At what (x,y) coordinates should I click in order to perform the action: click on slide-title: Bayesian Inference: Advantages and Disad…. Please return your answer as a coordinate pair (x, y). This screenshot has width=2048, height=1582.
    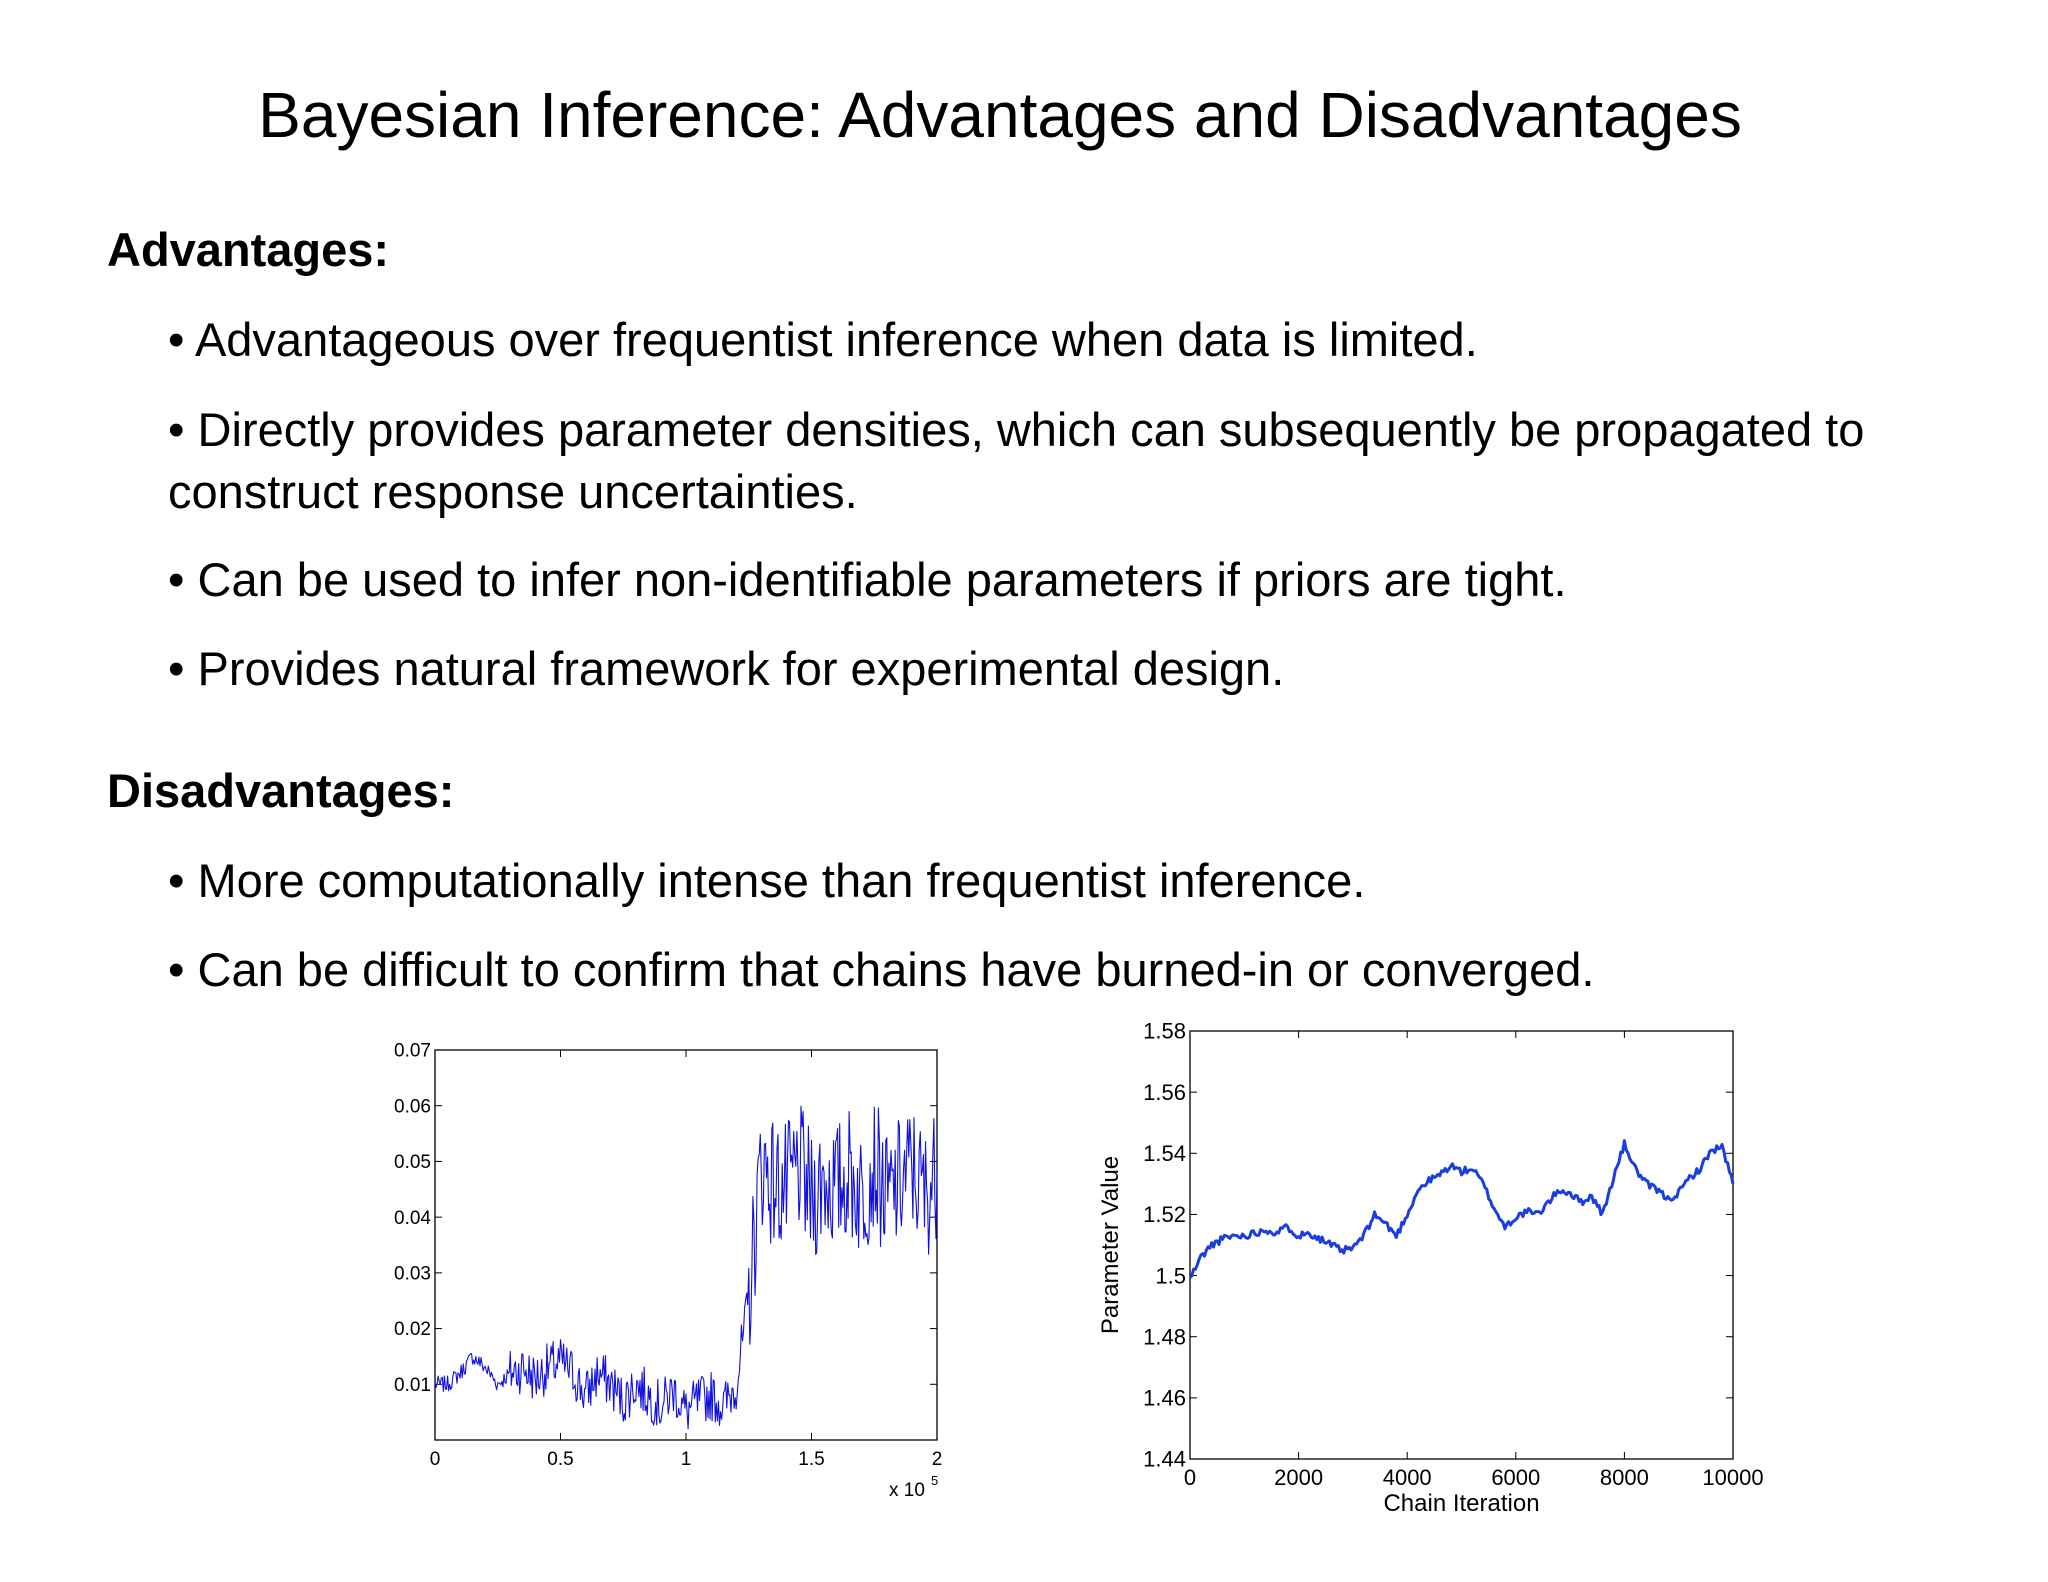
    Looking at the image, I should click on (1000, 115).